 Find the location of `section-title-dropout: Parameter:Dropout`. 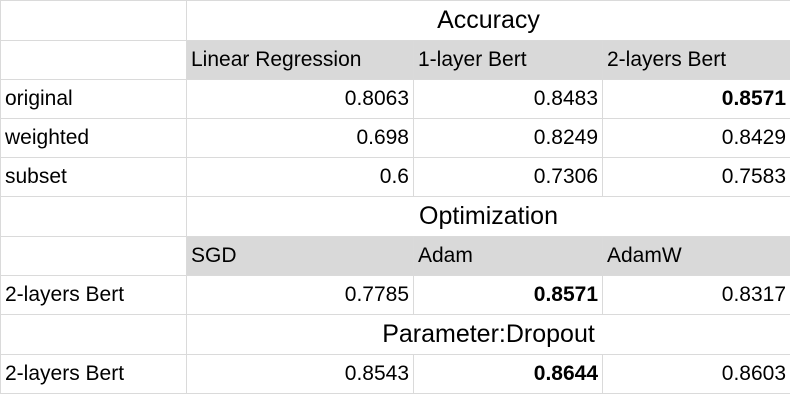

section-title-dropout: Parameter:Dropout is located at coordinates (487, 334).